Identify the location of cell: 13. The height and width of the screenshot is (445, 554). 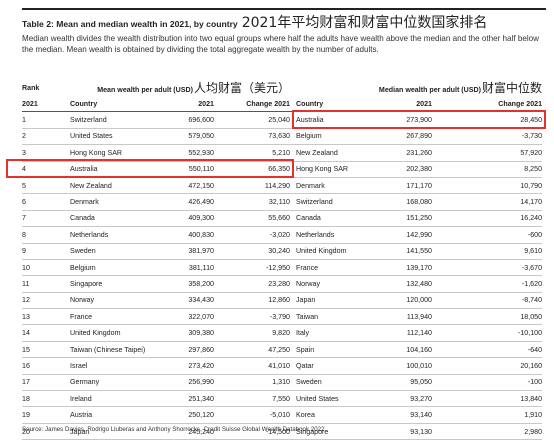
(46, 317).